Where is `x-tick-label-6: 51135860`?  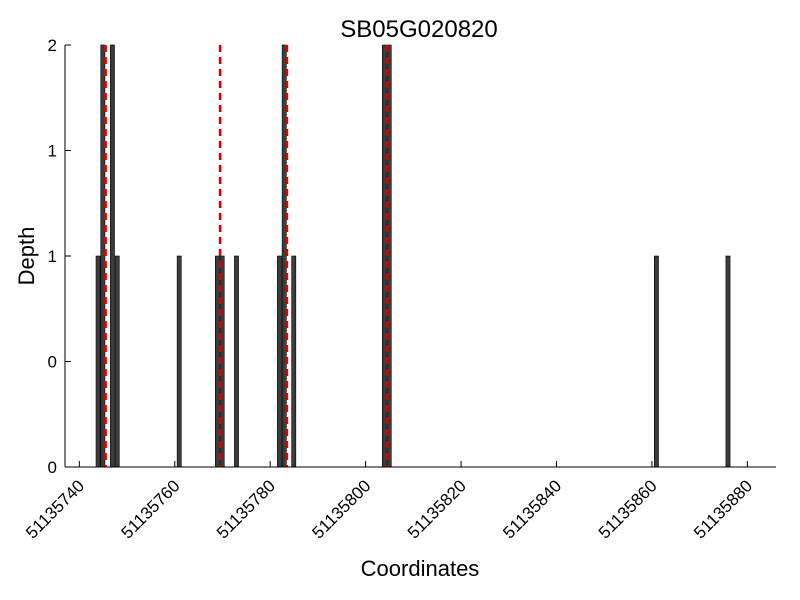
x-tick-label-6: 51135860 is located at coordinates (628, 509).